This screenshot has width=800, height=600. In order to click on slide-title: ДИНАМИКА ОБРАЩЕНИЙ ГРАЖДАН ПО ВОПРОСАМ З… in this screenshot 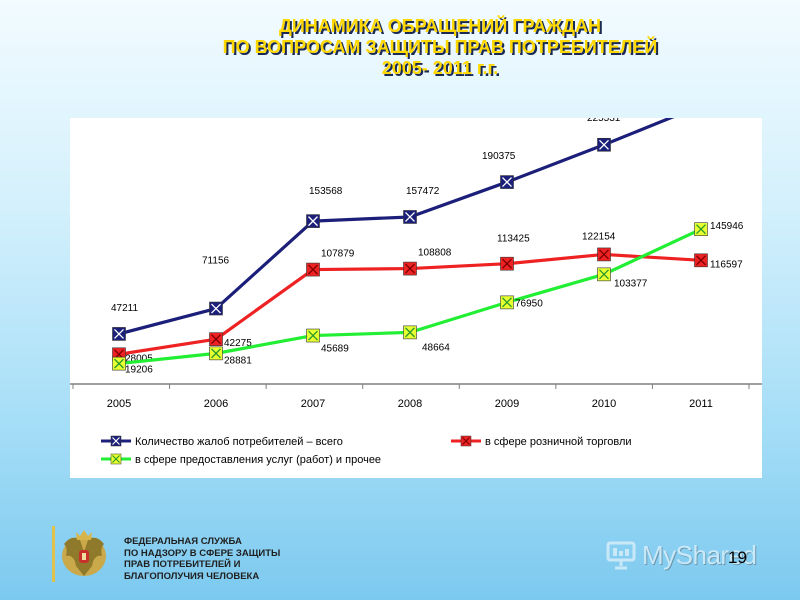, I will do `click(440, 47)`.